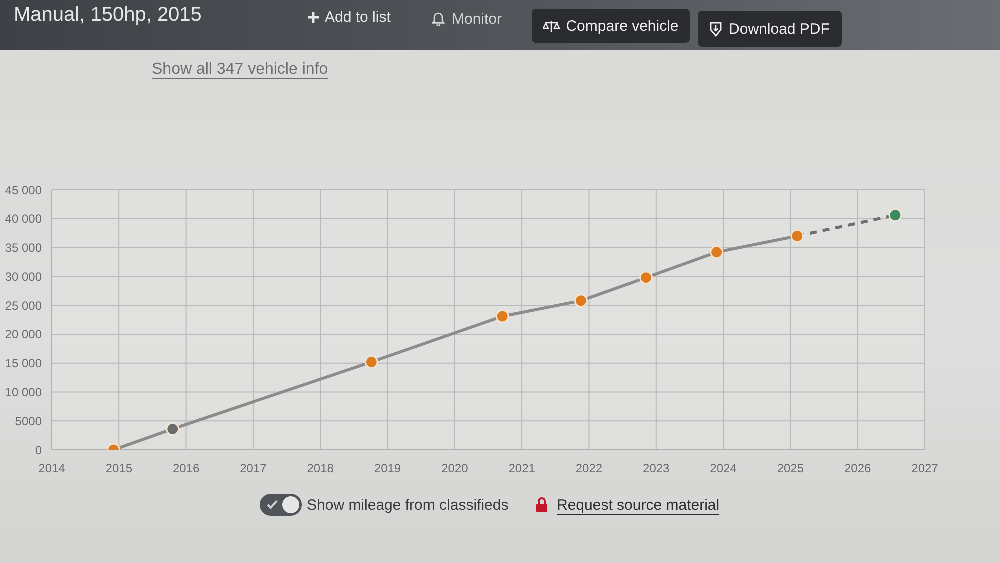 Image resolution: width=1000 pixels, height=563 pixels. What do you see at coordinates (790, 469) in the screenshot?
I see `x-tick-label: 2025` at bounding box center [790, 469].